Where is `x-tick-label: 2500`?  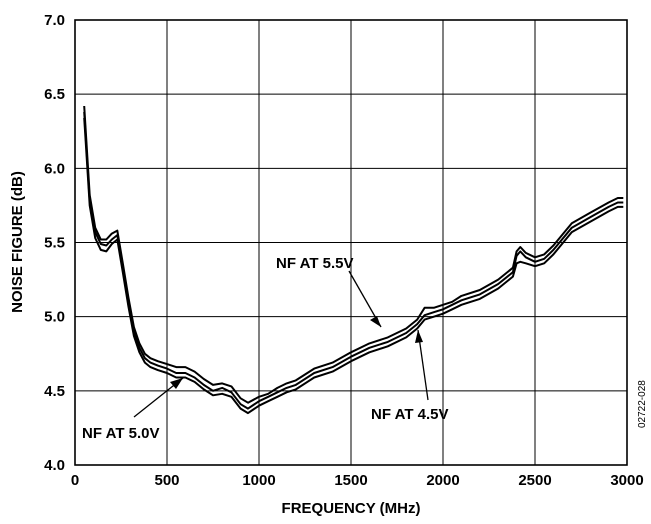
x-tick-label: 2500 is located at coordinates (534, 480).